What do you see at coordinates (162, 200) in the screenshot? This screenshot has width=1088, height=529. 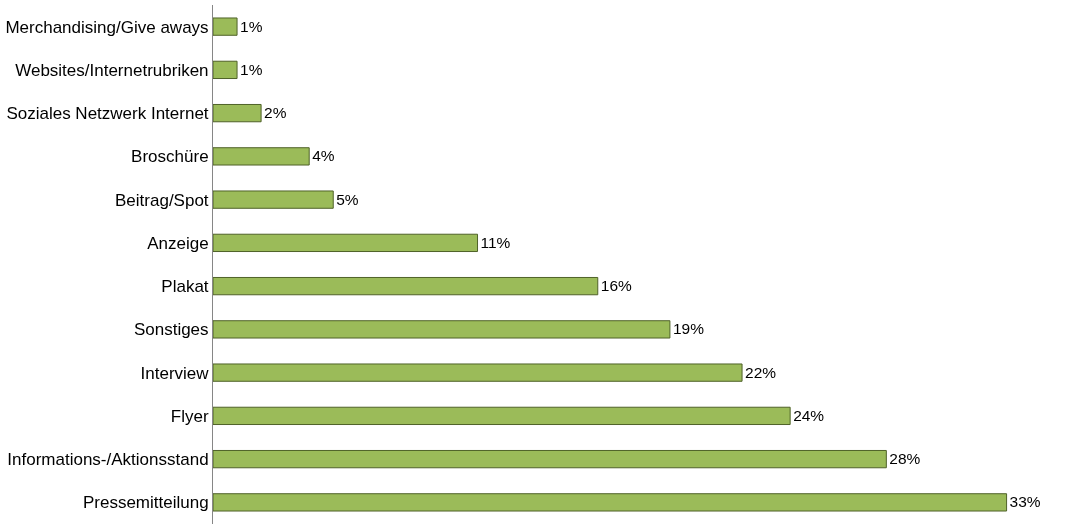 I see `y-tick-label: Beitrag/Spot` at bounding box center [162, 200].